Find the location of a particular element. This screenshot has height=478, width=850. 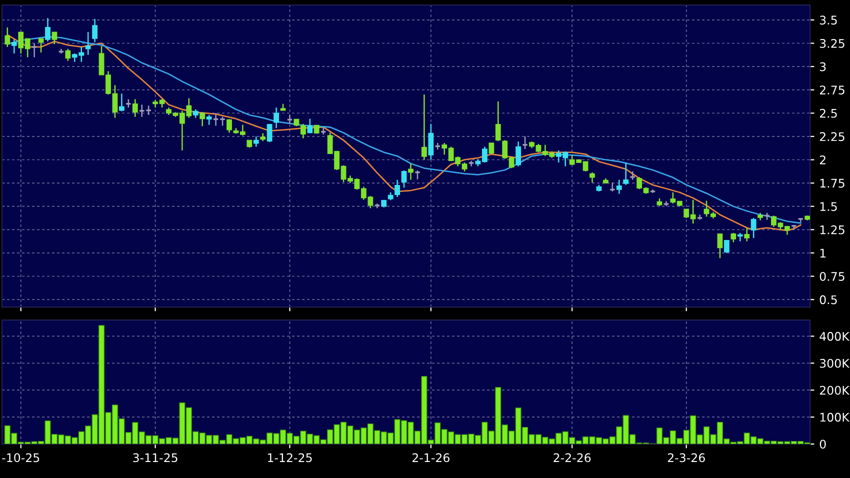

y-tick-label: 300K is located at coordinates (835, 363).